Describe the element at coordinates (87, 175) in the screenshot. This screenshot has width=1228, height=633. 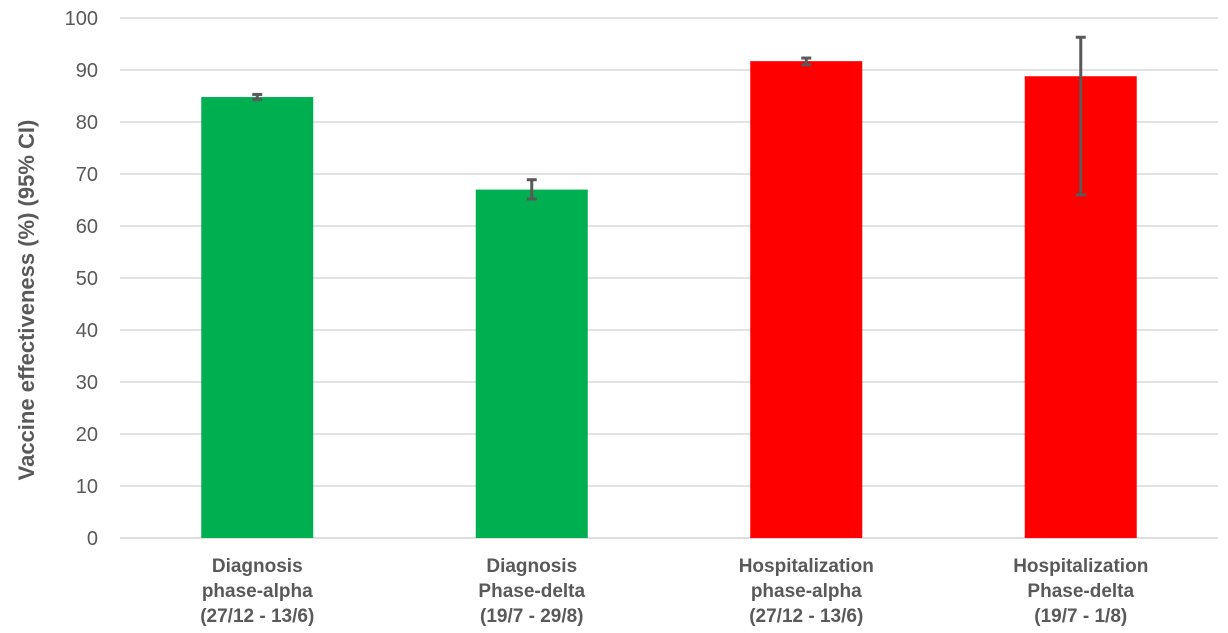
I see `y-tick-label: 70` at that location.